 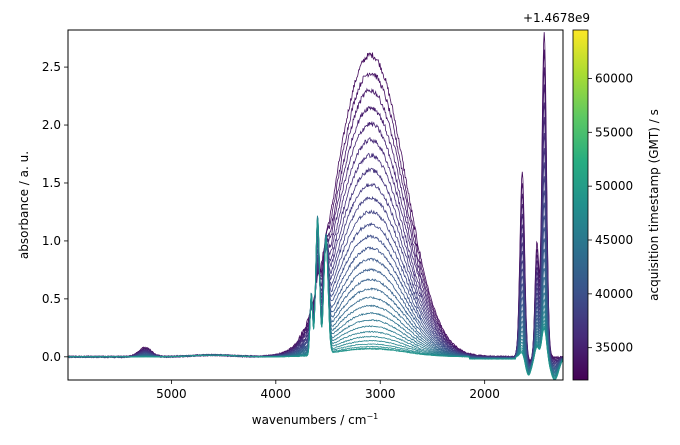 I want to click on colorbar-tick-label: 45000, so click(x=614, y=240).